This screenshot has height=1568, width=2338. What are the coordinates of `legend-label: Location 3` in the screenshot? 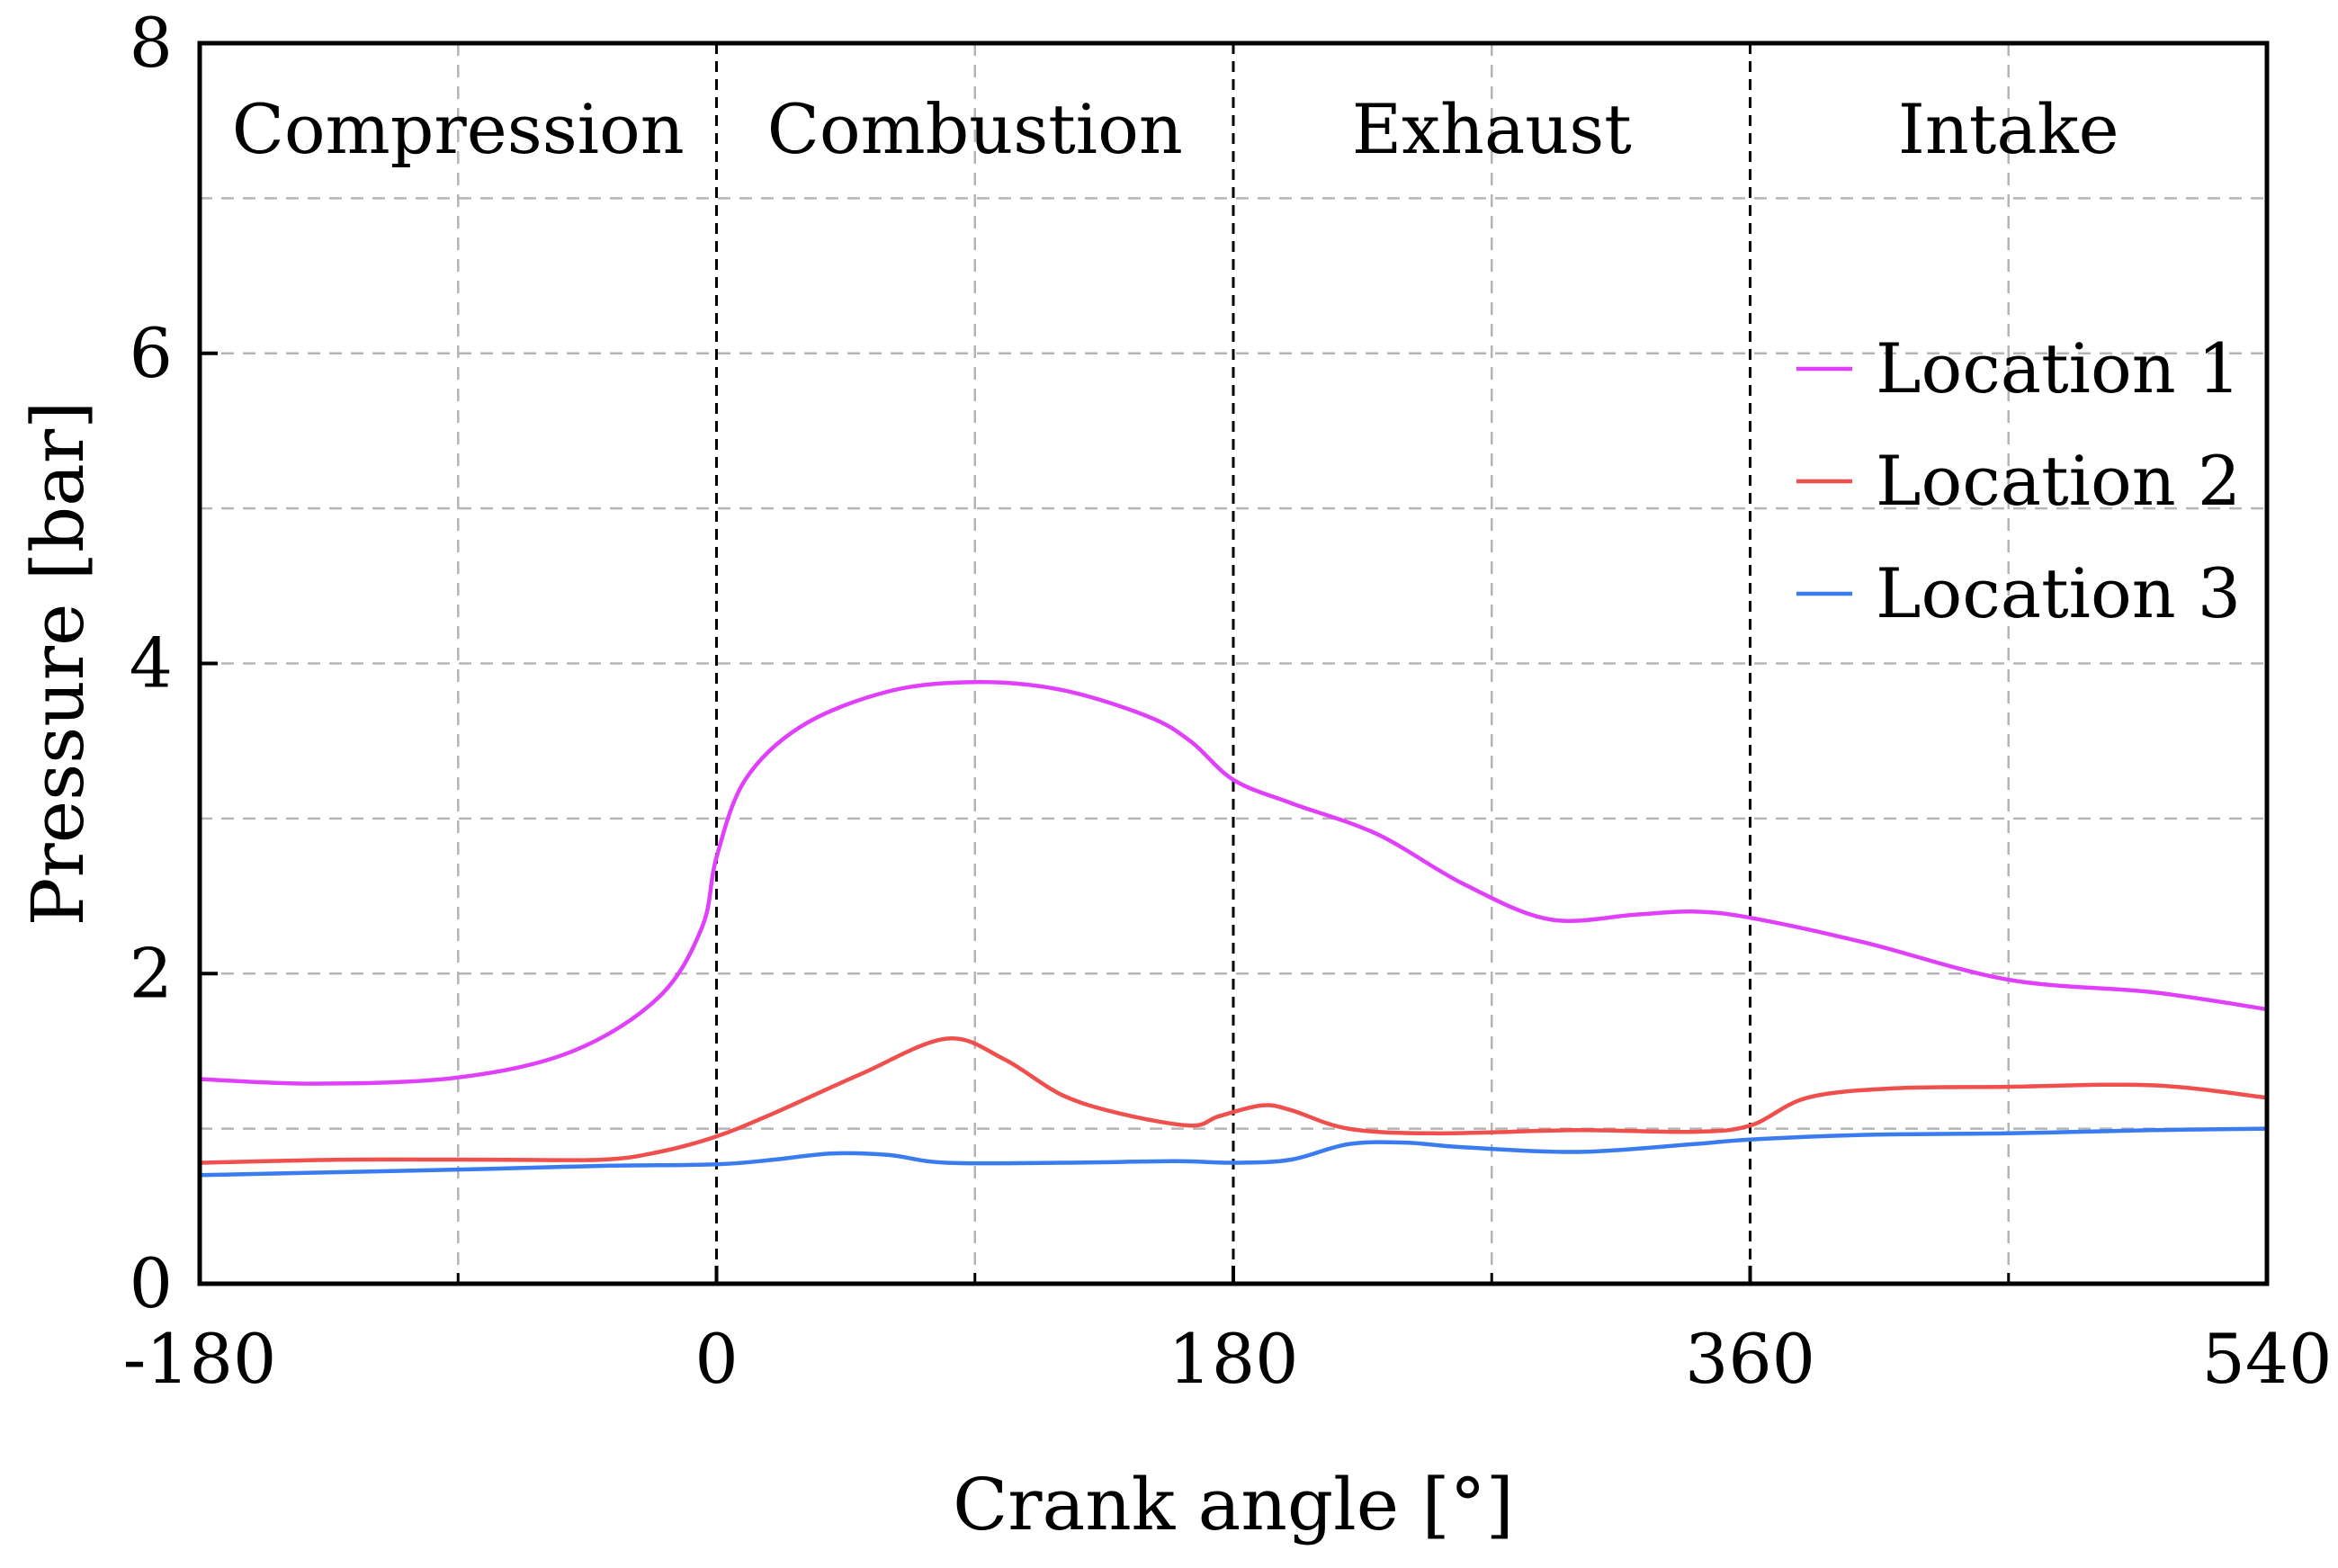 It's located at (2058, 593).